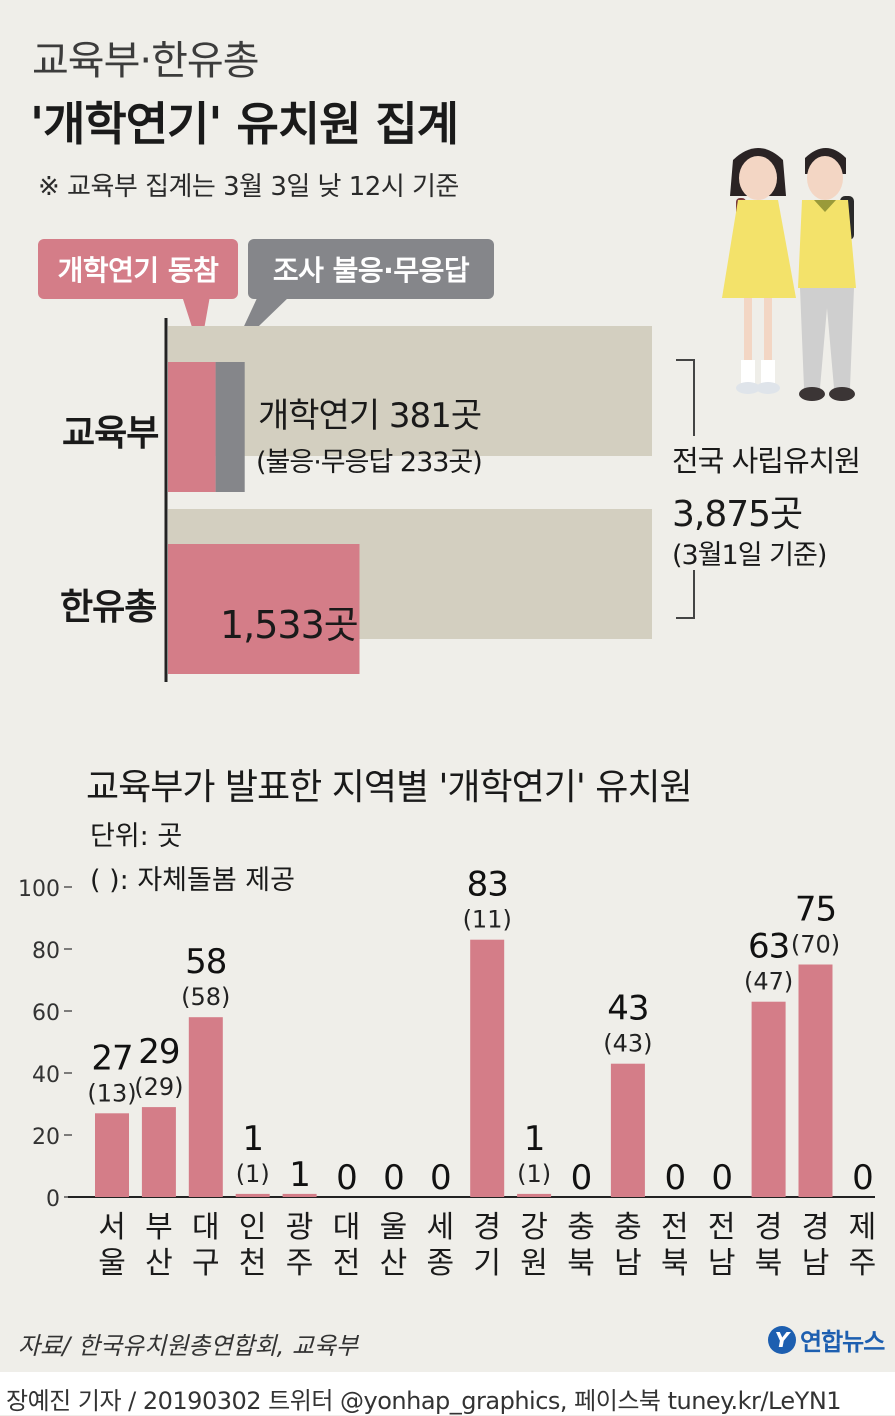 This screenshot has height=1416, width=895. What do you see at coordinates (722, 1263) in the screenshot?
I see `category-label-13: 남` at bounding box center [722, 1263].